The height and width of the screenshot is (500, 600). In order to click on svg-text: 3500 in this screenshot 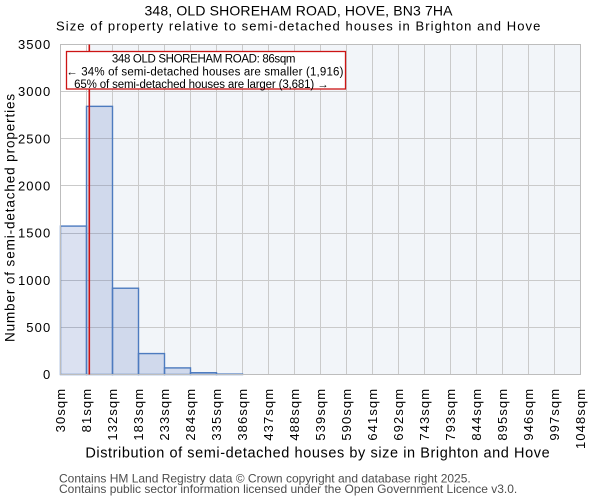, I will do `click(34, 44)`.